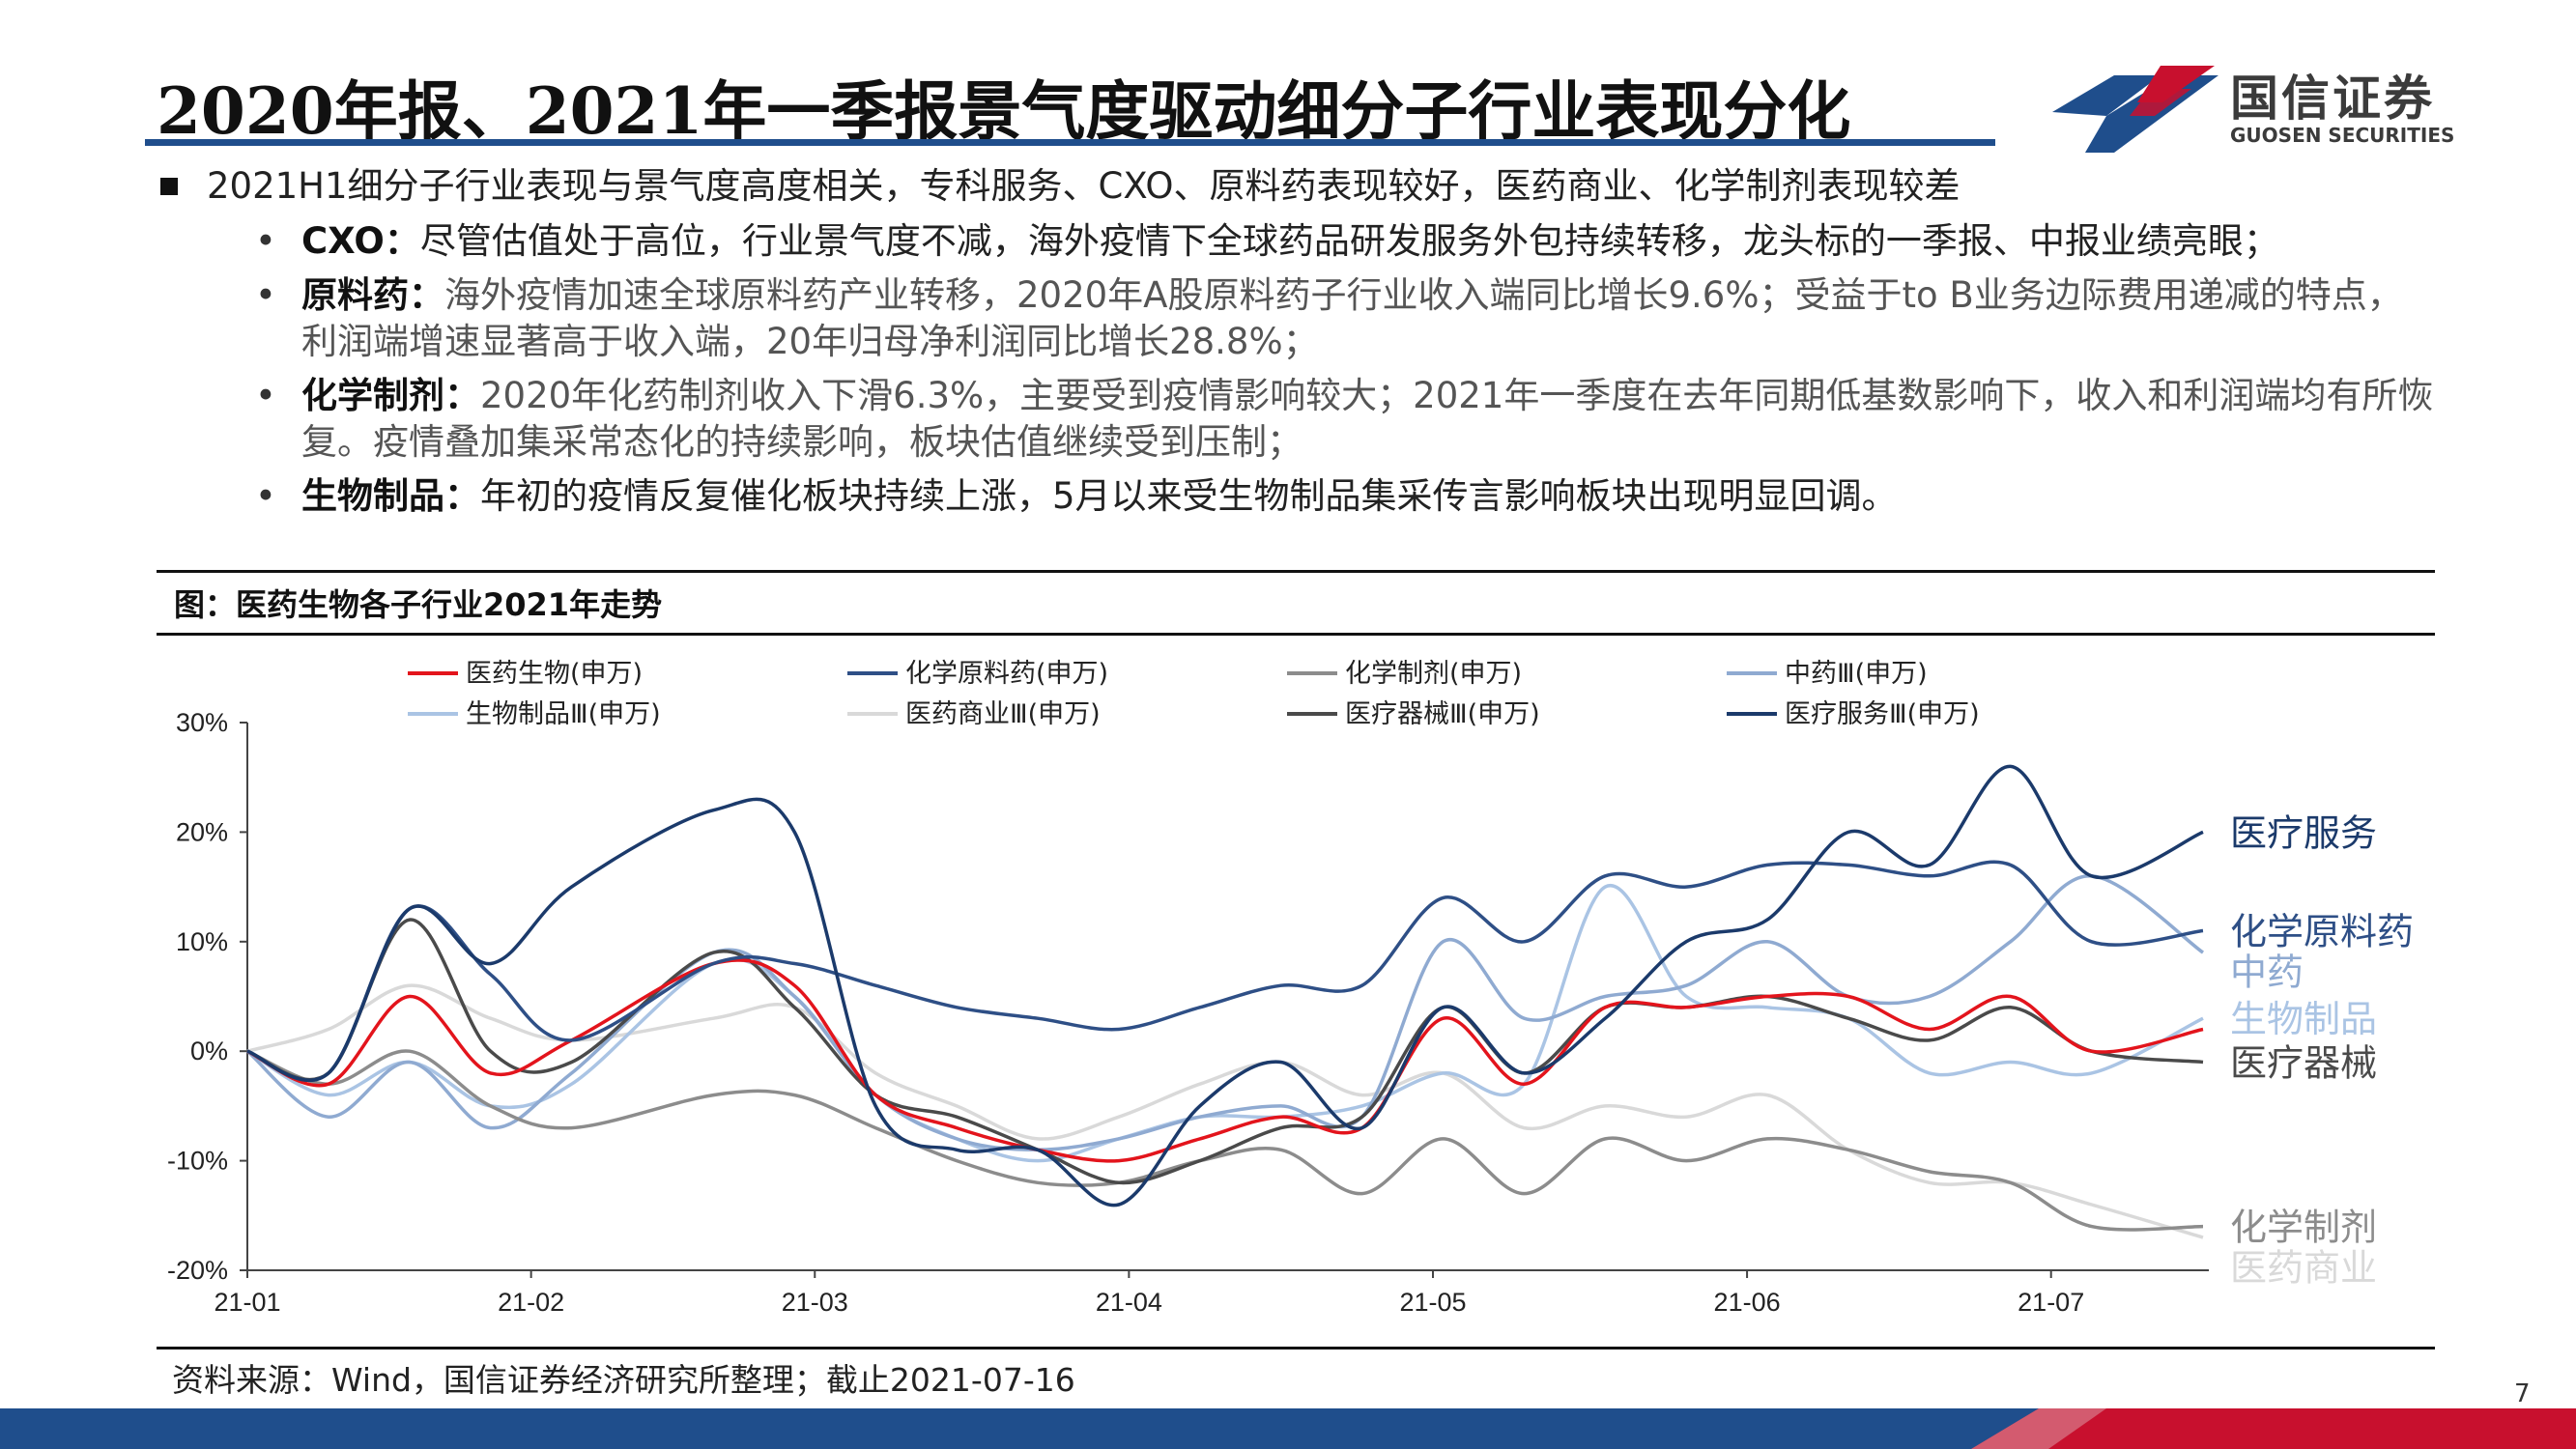 The image size is (2576, 1449). What do you see at coordinates (419, 604) in the screenshot?
I see `figure-label: 图：医药生物各子行业2021年走势` at bounding box center [419, 604].